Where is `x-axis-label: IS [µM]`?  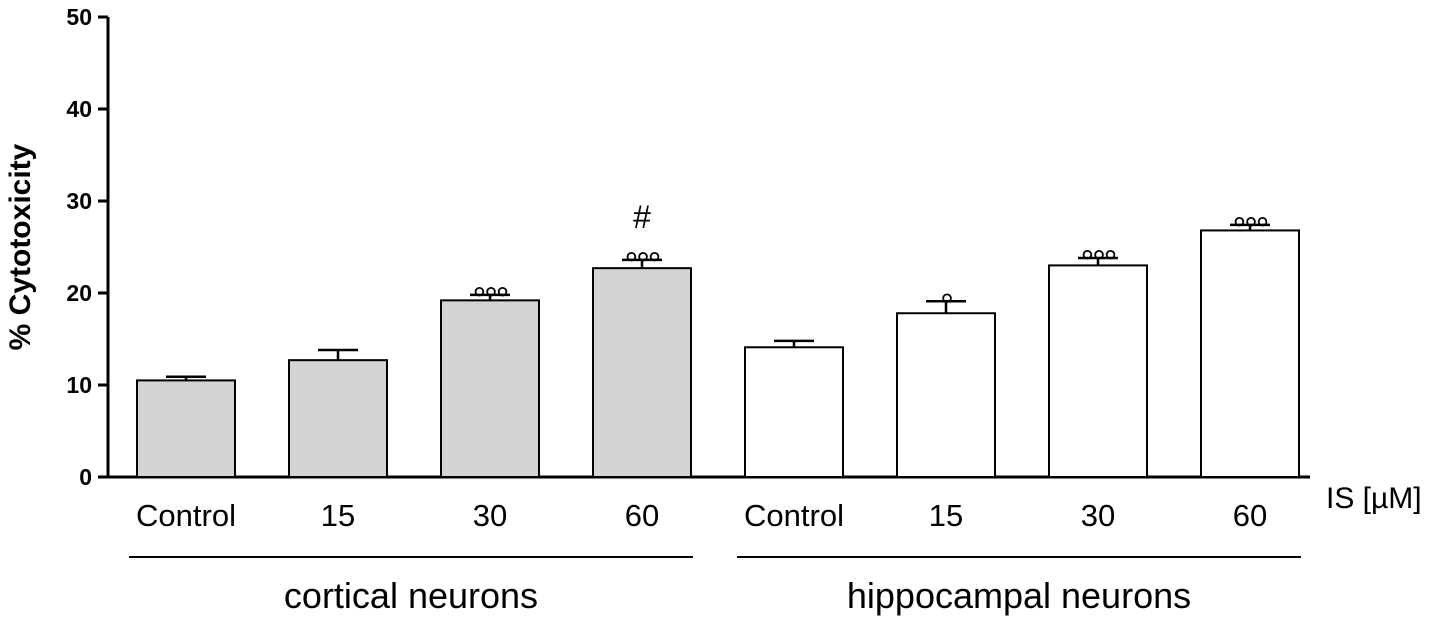 x-axis-label: IS [µM] is located at coordinates (1374, 498).